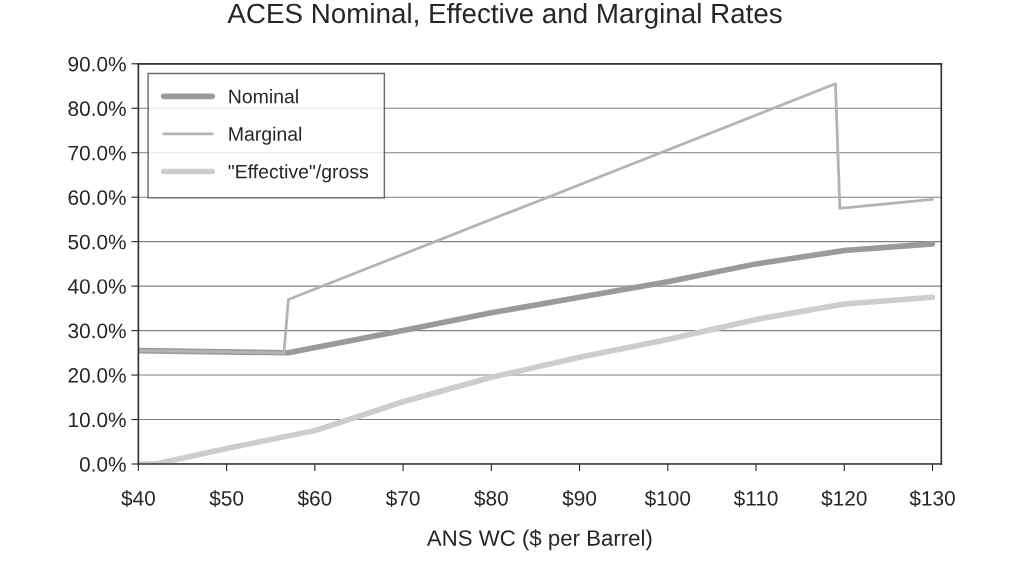 The image size is (1010, 580). What do you see at coordinates (97, 197) in the screenshot?
I see `y-tick-label: 60.0%` at bounding box center [97, 197].